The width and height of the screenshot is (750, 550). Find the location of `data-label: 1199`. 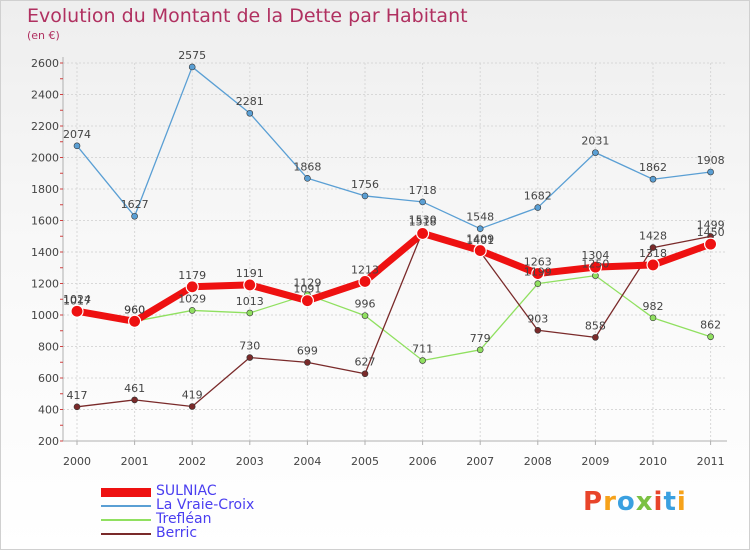

data-label: 1199 is located at coordinates (538, 272).